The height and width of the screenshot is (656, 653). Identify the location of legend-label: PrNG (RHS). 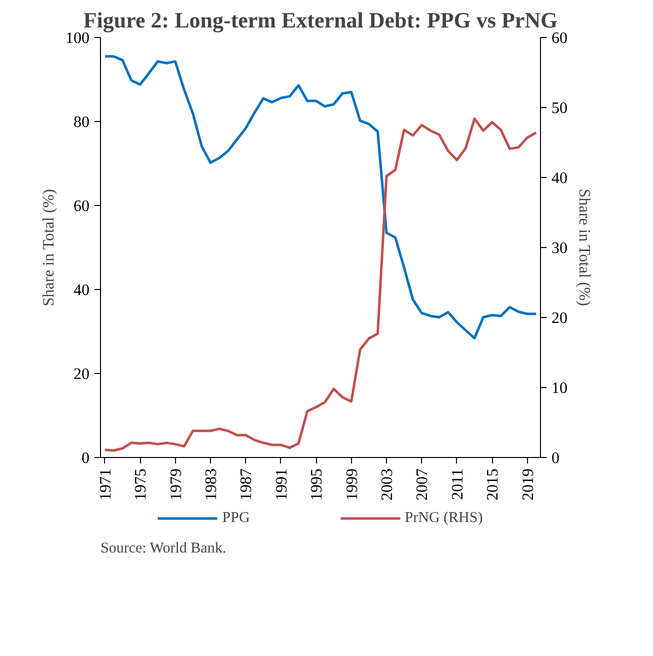
(443, 518).